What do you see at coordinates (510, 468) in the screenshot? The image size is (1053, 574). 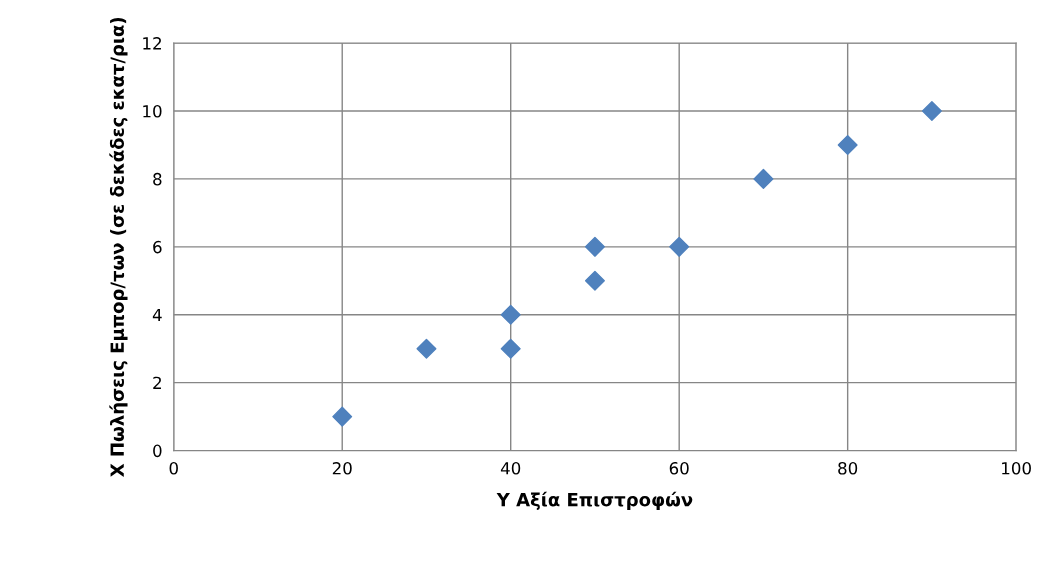 I see `x-tick-label: 40` at bounding box center [510, 468].